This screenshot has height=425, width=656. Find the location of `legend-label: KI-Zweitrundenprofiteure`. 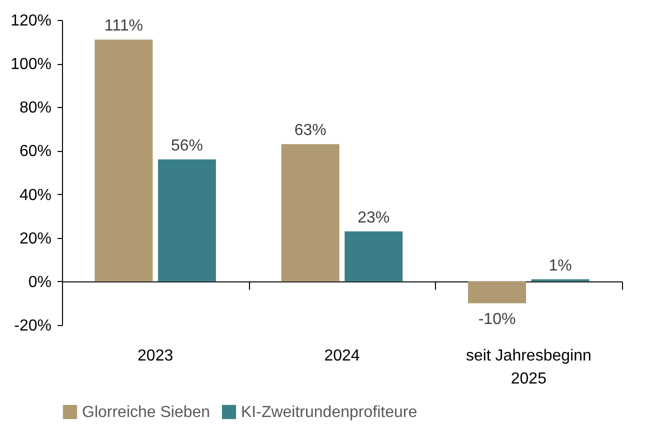

legend-label: KI-Zweitrundenprofiteure is located at coordinates (329, 412).